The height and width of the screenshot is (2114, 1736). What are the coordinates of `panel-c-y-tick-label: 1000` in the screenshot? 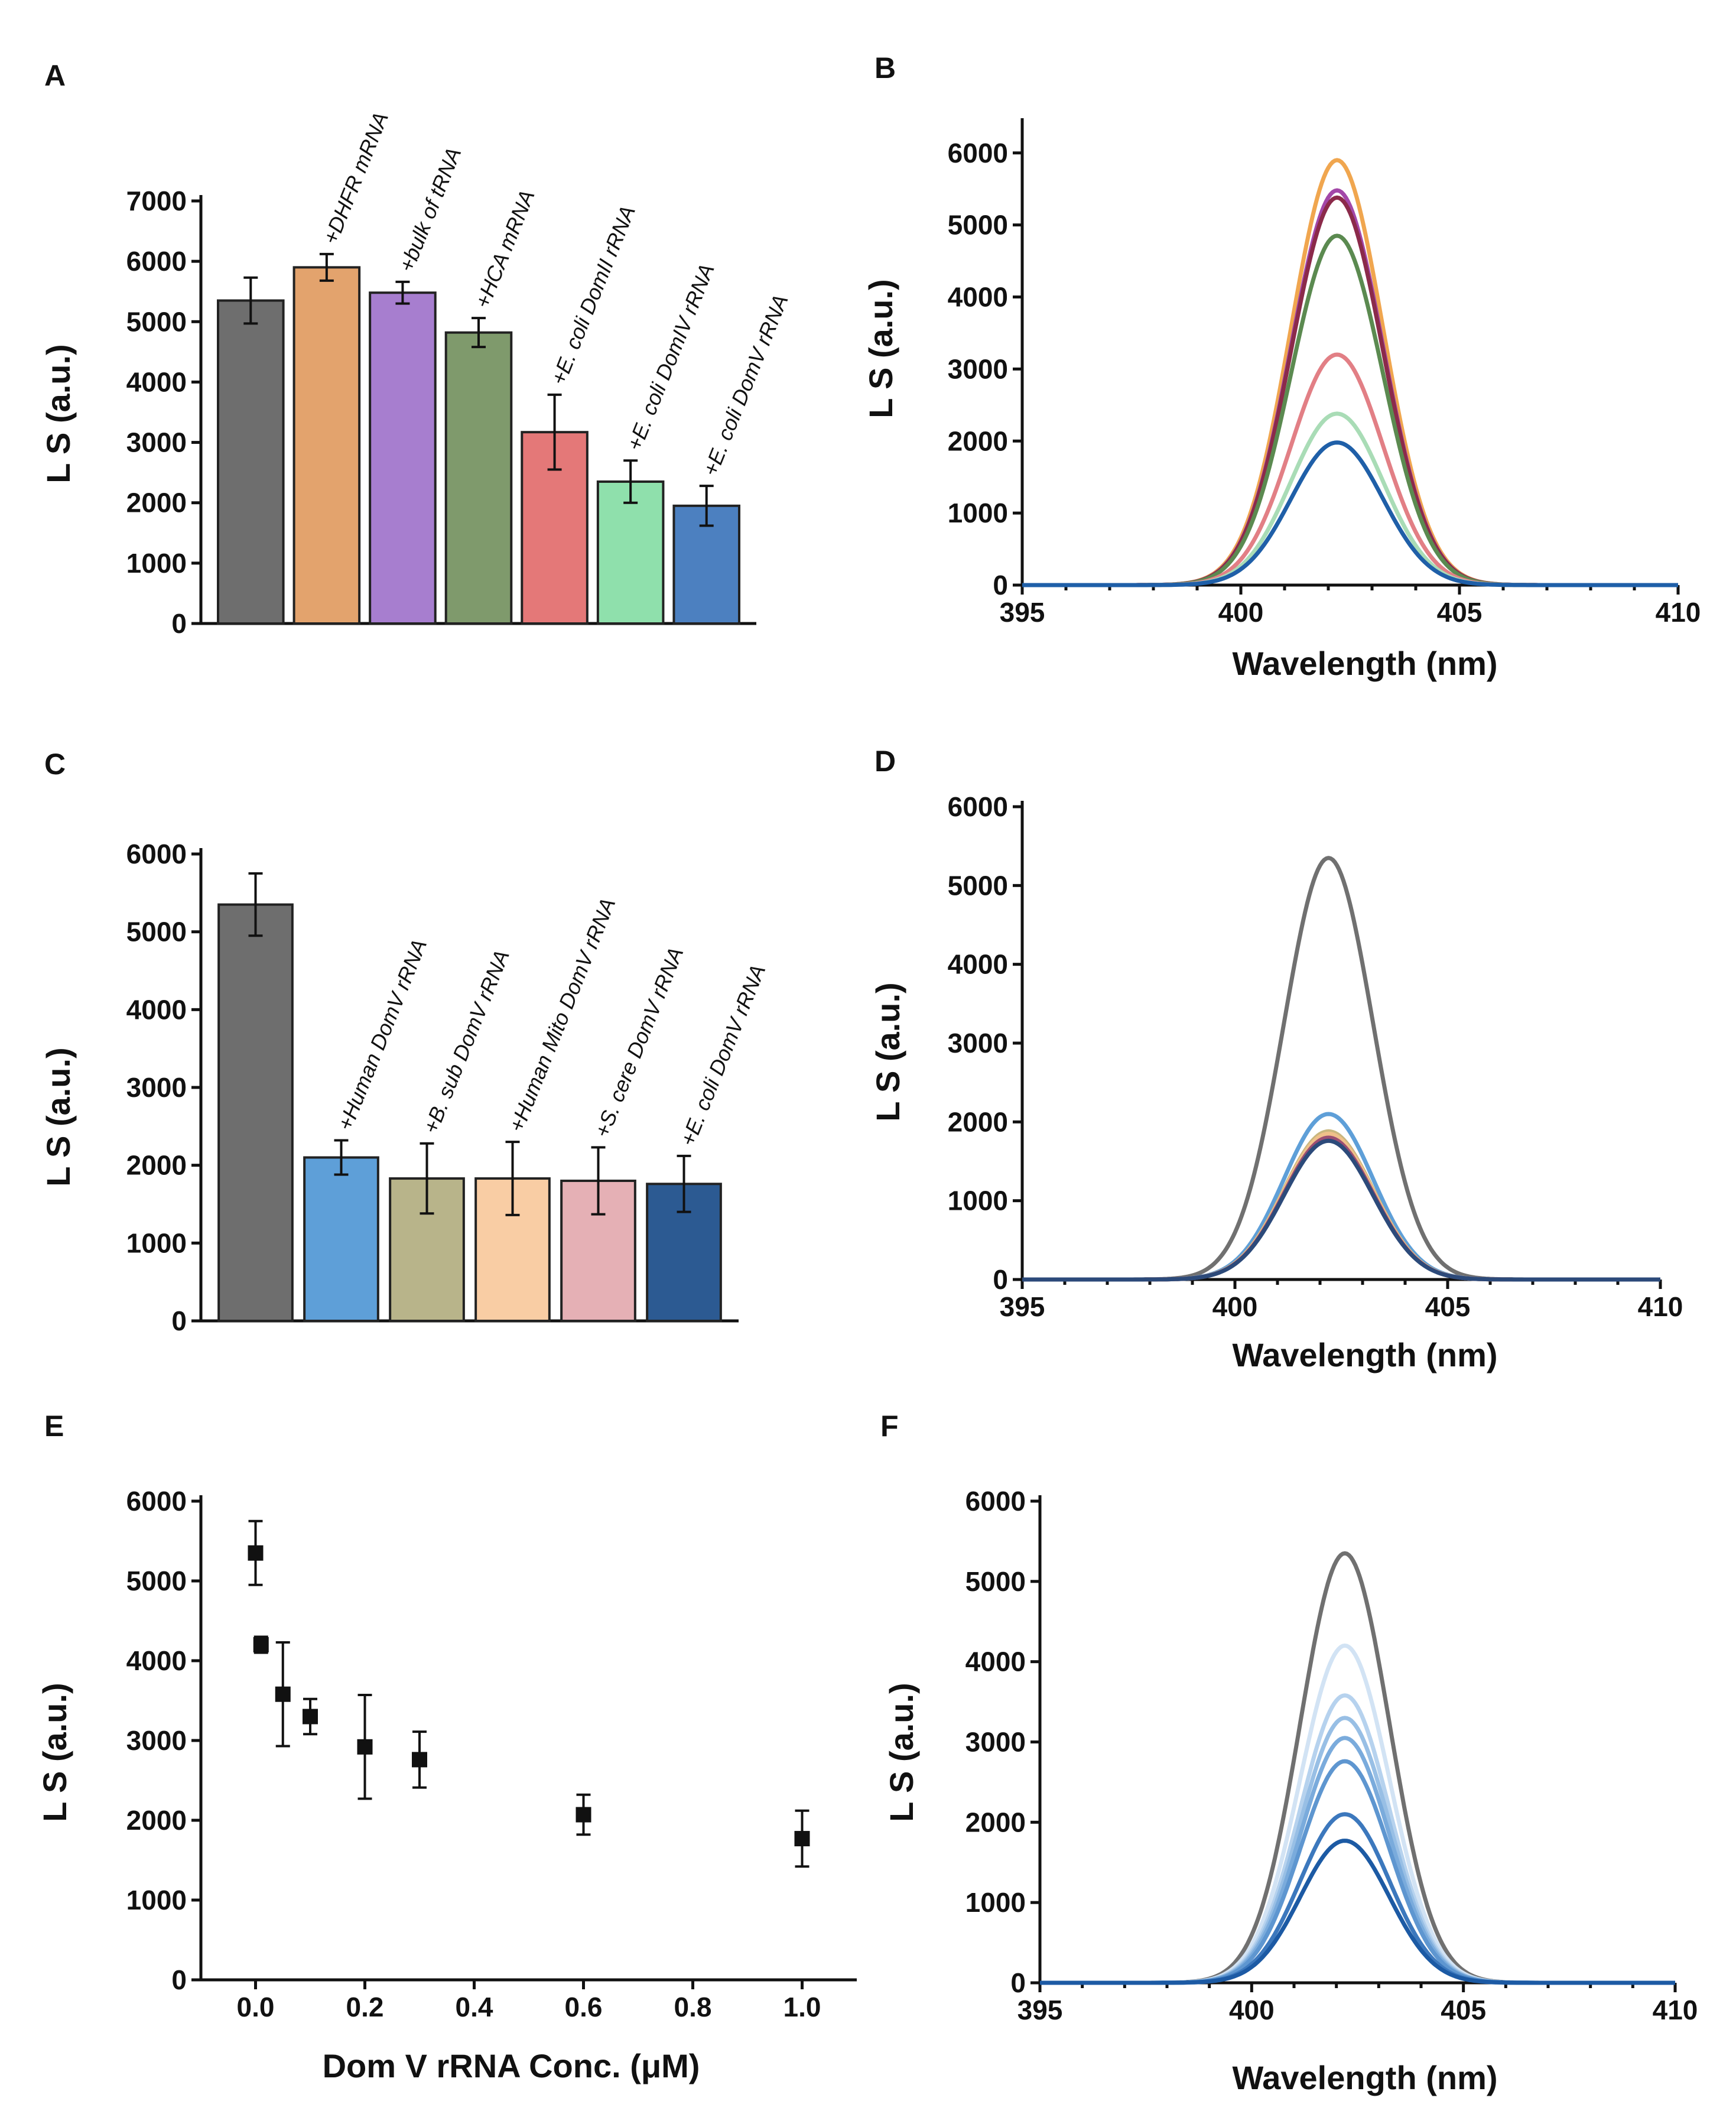 It's located at (157, 1243).